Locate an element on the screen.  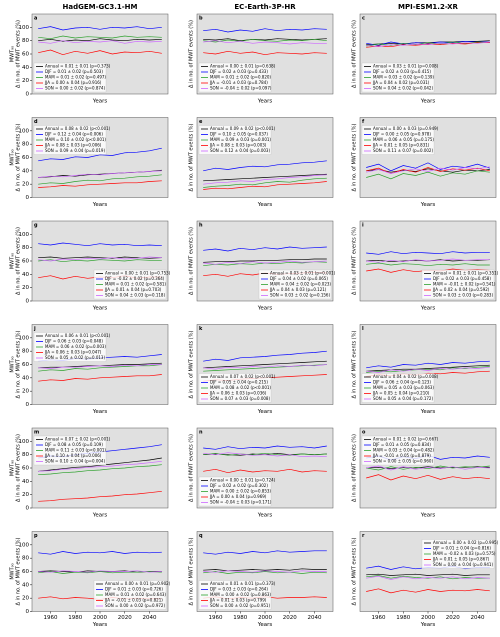
column-title: HadGEM-GC3.1-HM is located at coordinates (99, 7).